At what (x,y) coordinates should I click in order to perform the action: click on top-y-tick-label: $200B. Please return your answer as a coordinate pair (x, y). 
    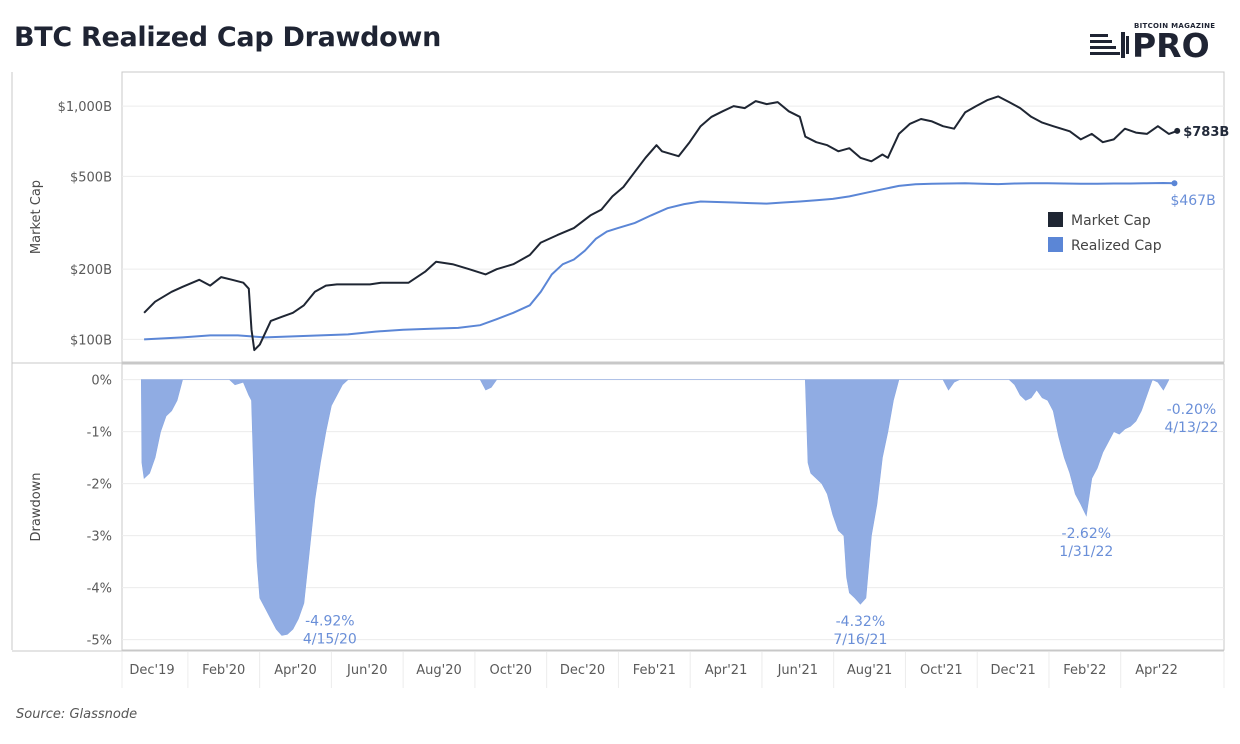
    Looking at the image, I should click on (91, 270).